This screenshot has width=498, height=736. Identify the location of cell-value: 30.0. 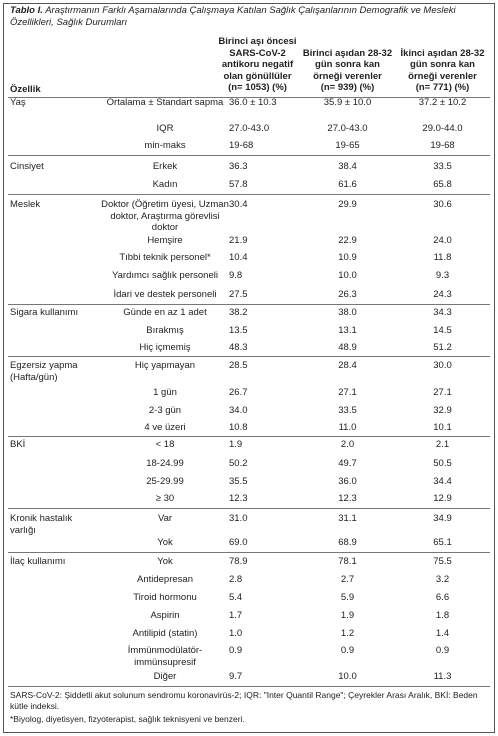
(442, 365).